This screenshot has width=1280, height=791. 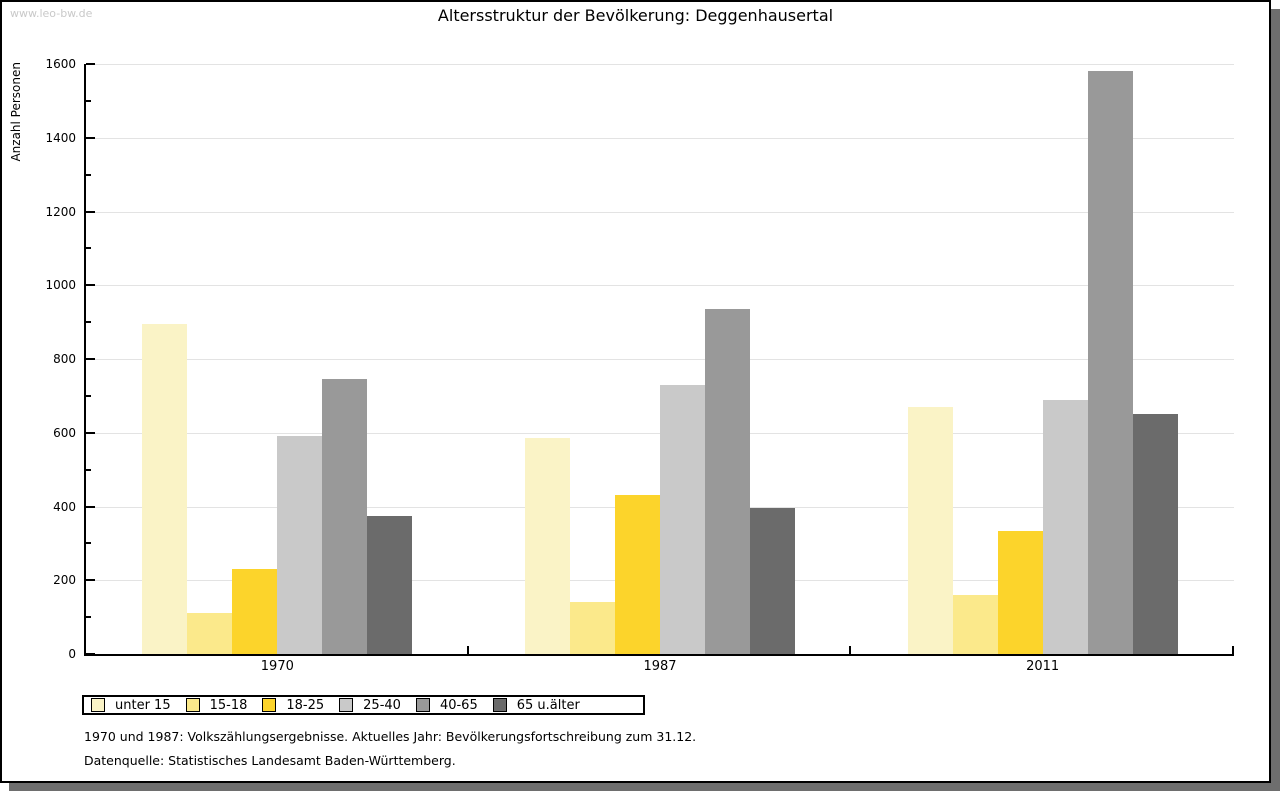 I want to click on bar-unter-15-1987, so click(x=547, y=546).